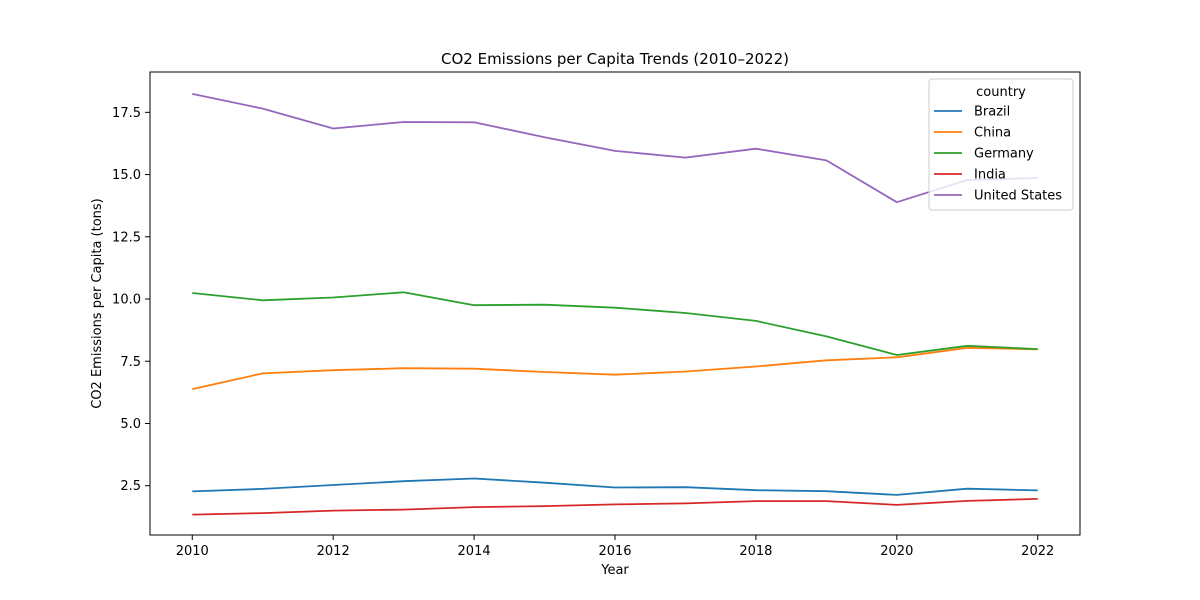 The image size is (1200, 600). What do you see at coordinates (333, 551) in the screenshot?
I see `x-tick-label: 2012` at bounding box center [333, 551].